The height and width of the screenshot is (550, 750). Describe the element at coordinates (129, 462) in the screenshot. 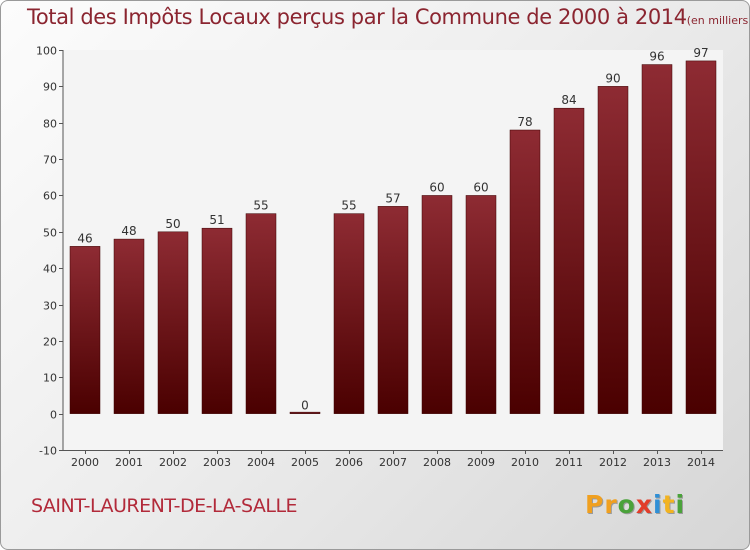

I see `x-tick-label: 2001` at that location.